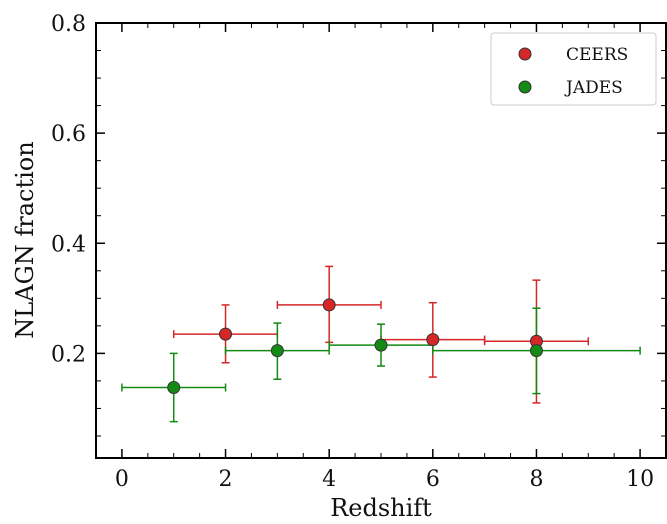 The image size is (667, 524). What do you see at coordinates (381, 508) in the screenshot?
I see `x-axis-label: Redshift` at bounding box center [381, 508].